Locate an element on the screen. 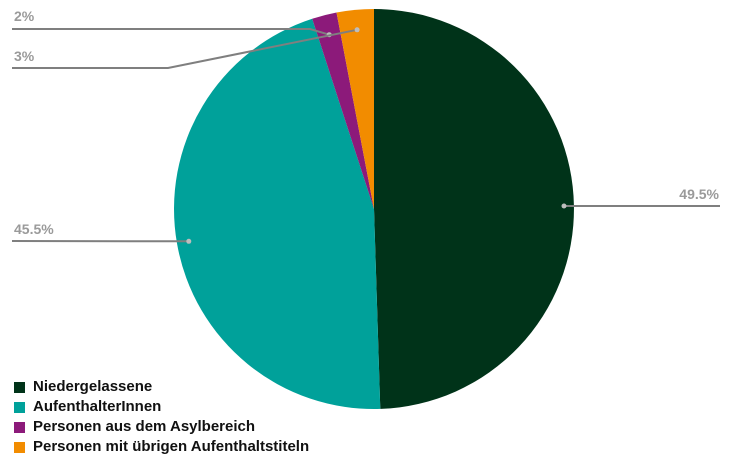  legend-item-niedergelassene: Niedergelassene is located at coordinates (161, 387).